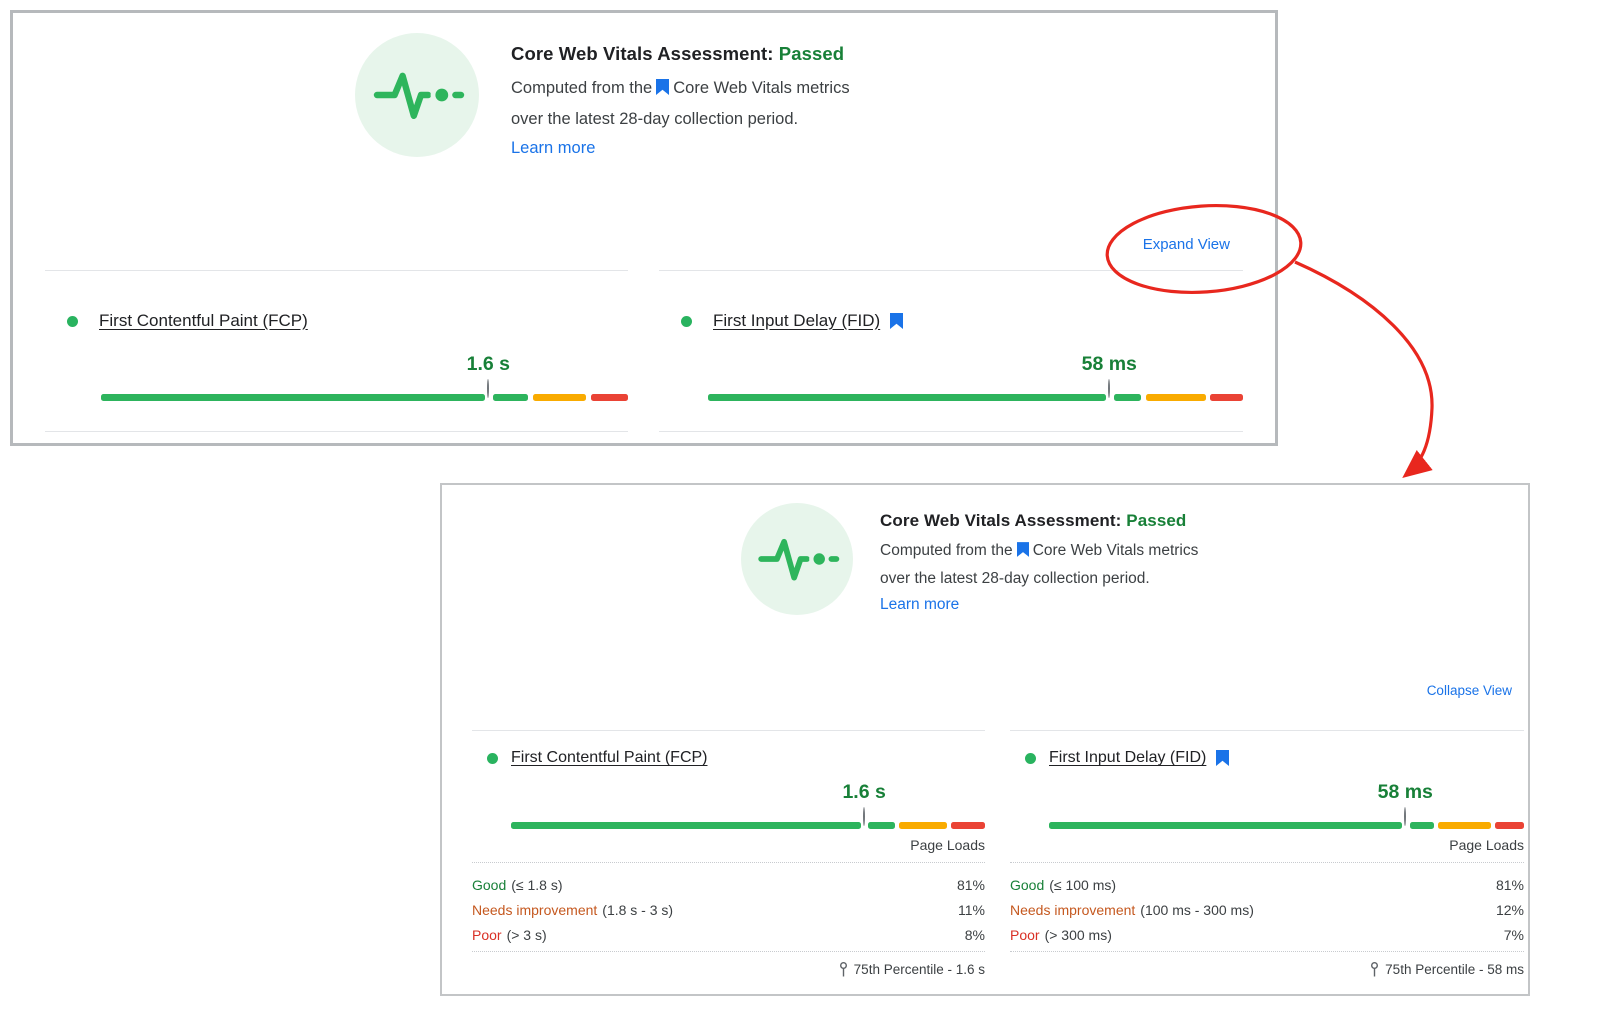  I want to click on expand-arrow-annotation, so click(1364, 369).